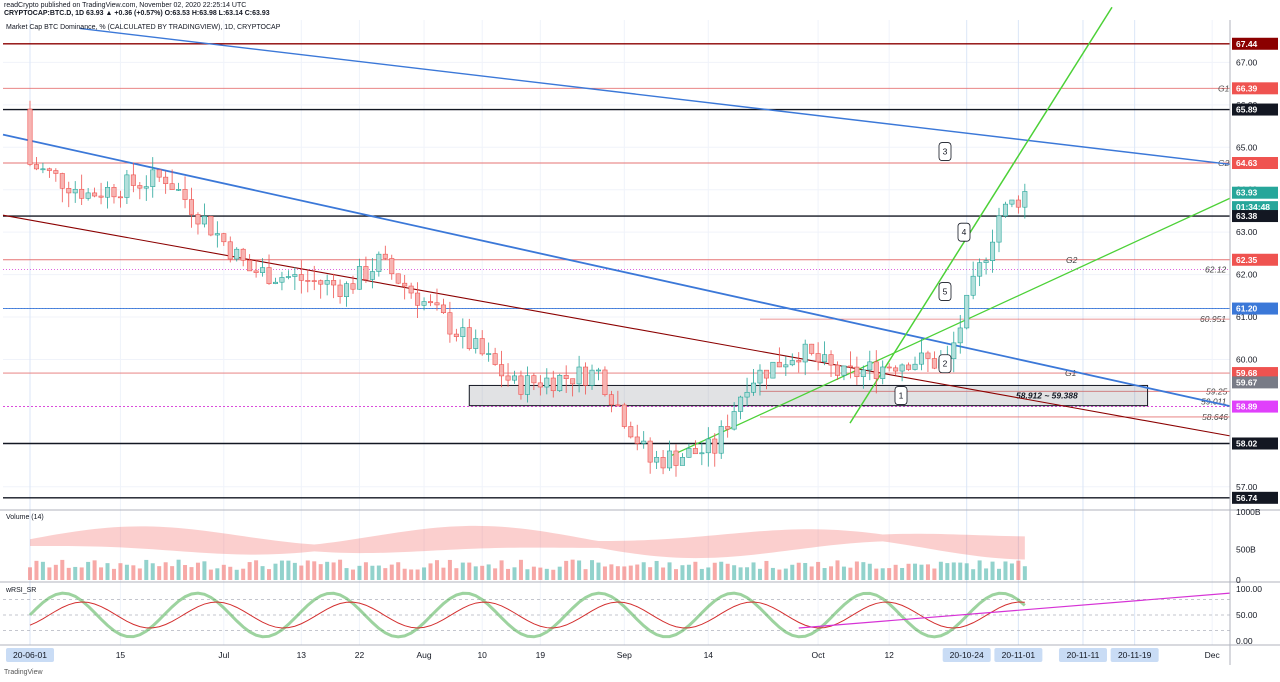 The width and height of the screenshot is (1280, 682). What do you see at coordinates (360, 655) in the screenshot?
I see `x-tick-label: 22` at bounding box center [360, 655].